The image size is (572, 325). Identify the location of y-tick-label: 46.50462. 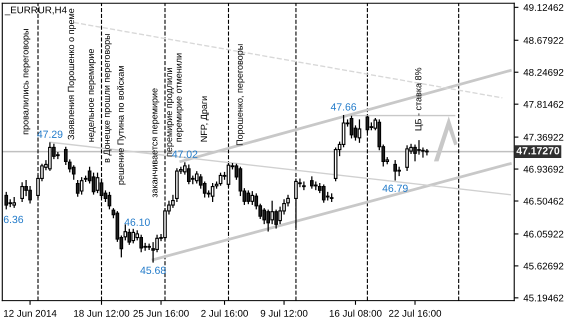
(543, 201).